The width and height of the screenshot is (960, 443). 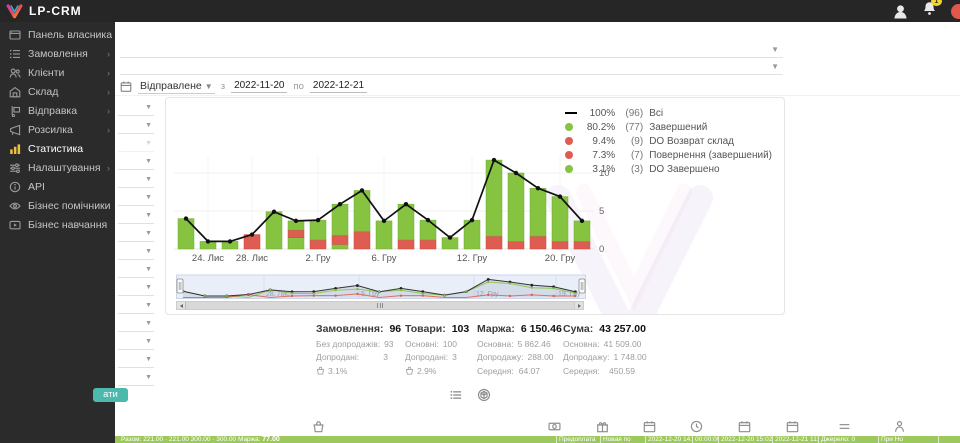 What do you see at coordinates (136, 306) in the screenshot?
I see `mini-filter-select-12: ▼` at bounding box center [136, 306].